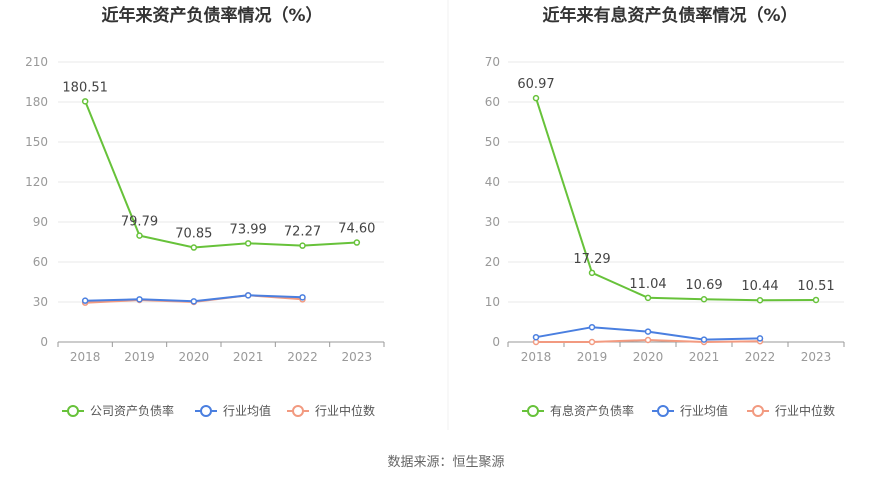 The width and height of the screenshot is (893, 481). Describe the element at coordinates (492, 142) in the screenshot. I see `y-tick-label: 50` at that location.